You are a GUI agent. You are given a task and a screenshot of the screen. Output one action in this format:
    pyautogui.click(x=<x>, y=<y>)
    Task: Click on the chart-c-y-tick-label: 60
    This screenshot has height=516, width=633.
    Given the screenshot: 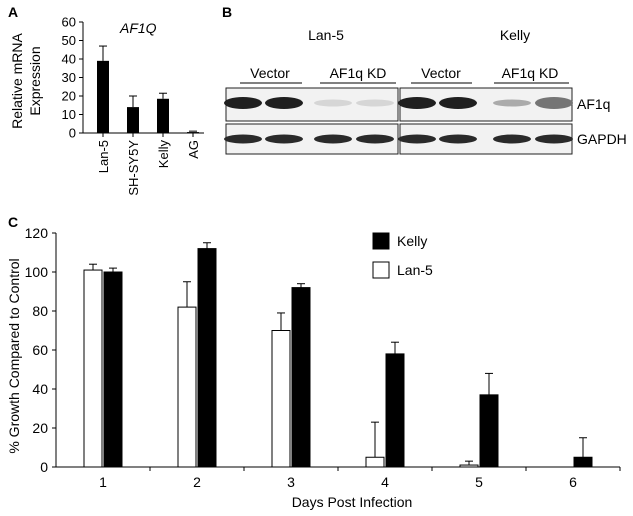 What is the action you would take?
    pyautogui.click(x=40, y=350)
    